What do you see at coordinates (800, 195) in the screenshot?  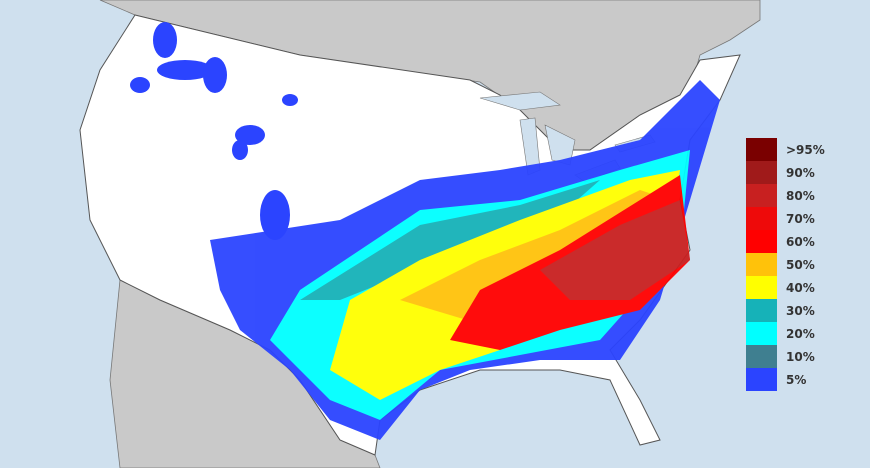 I see `legend-label: 80%` at bounding box center [800, 195].